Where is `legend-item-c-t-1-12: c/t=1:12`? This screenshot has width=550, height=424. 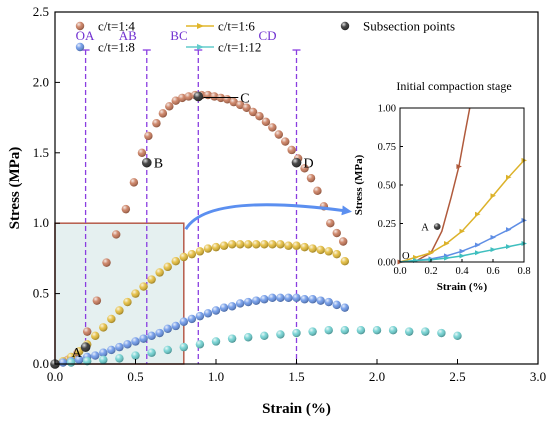
legend-item-c-t-1-12: c/t=1:12 is located at coordinates (223, 47).